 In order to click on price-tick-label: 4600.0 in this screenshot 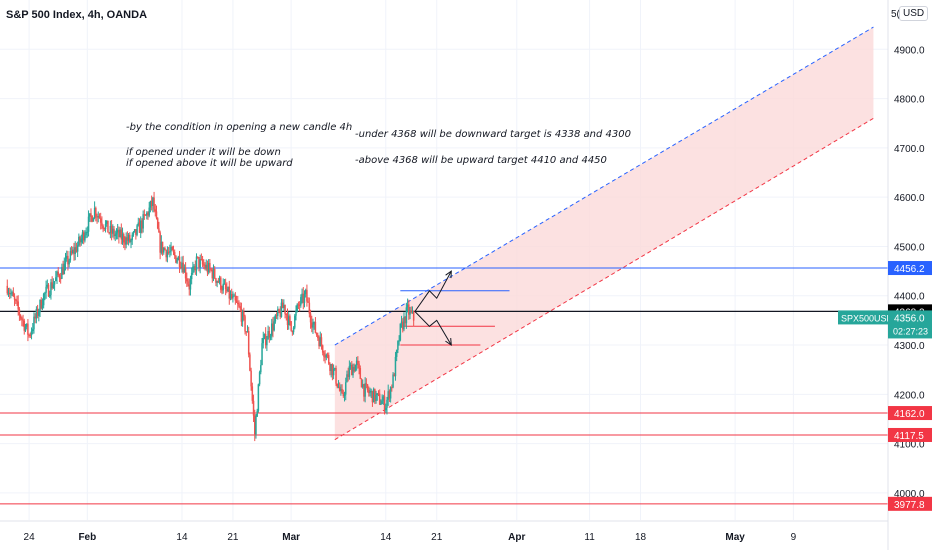, I will do `click(909, 198)`.